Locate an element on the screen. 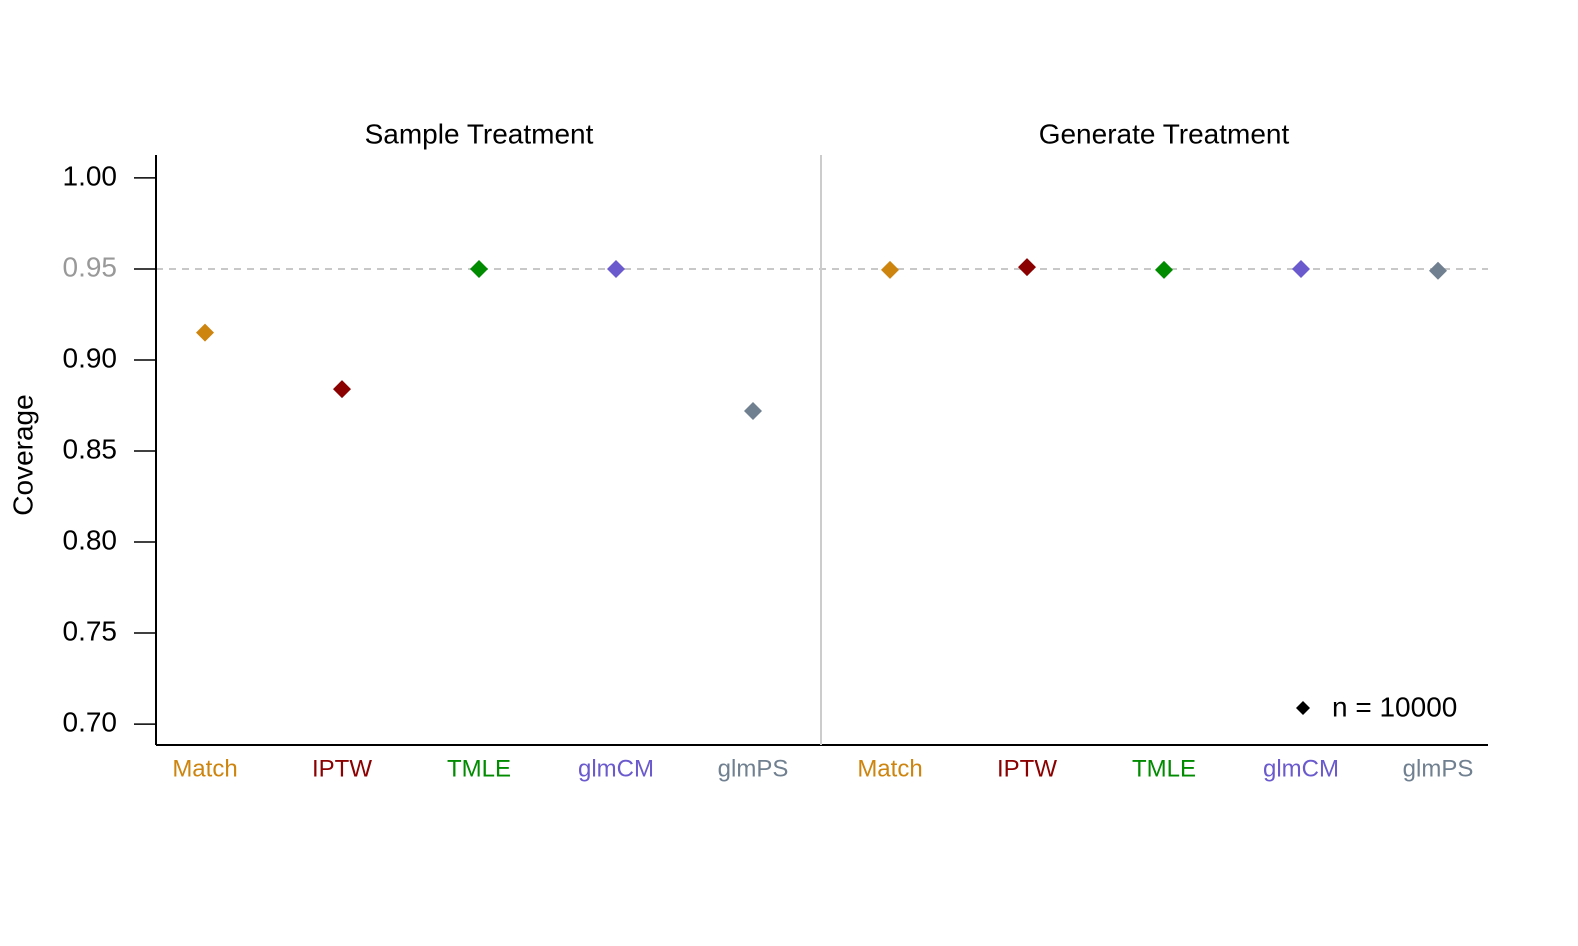  y-tick-label: 0.90 is located at coordinates (90, 357).